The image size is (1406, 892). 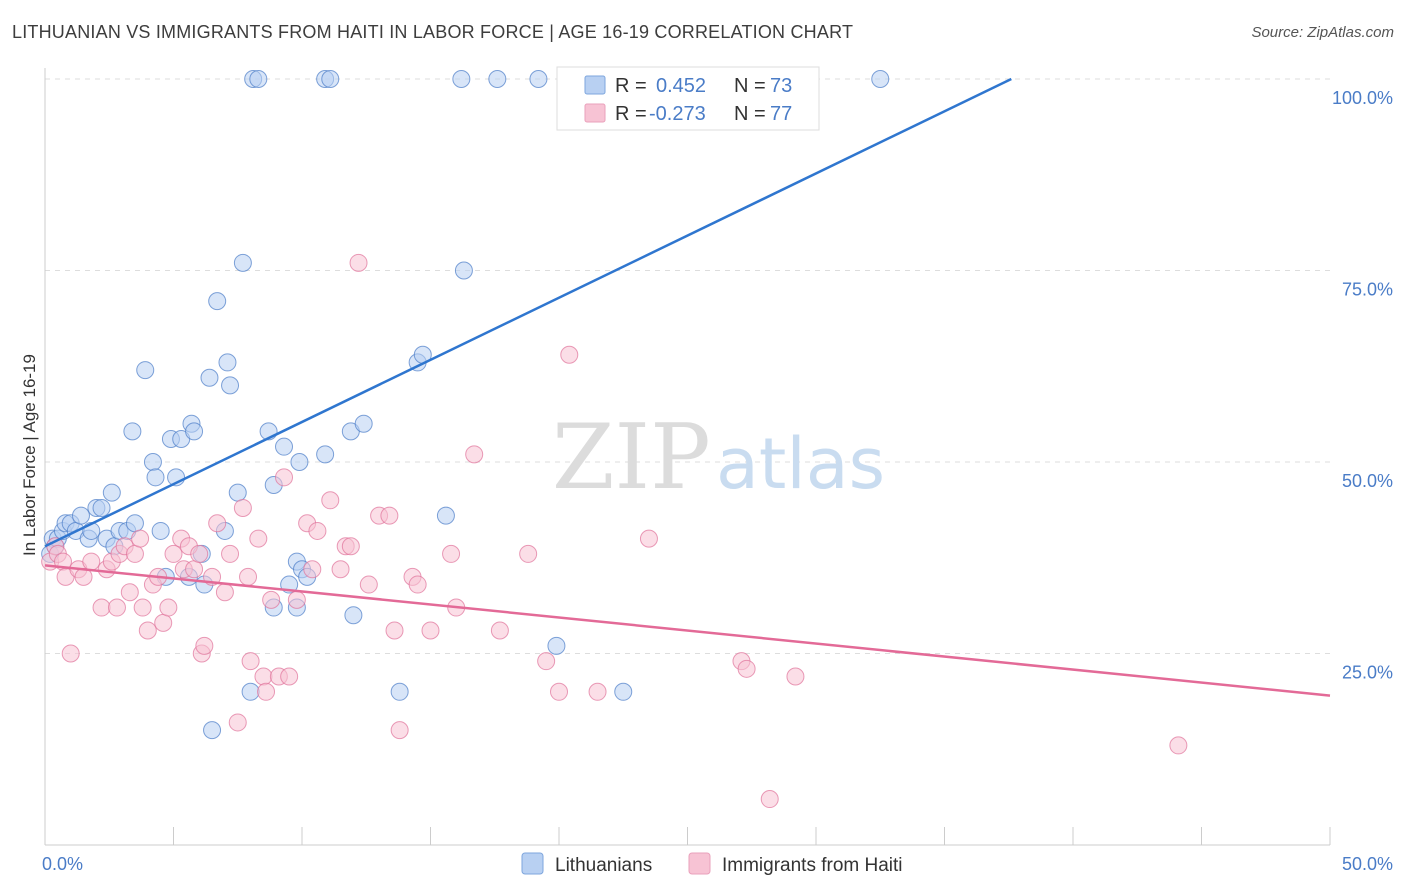 I want to click on stats-legend-n-value: 73, so click(x=781, y=86).